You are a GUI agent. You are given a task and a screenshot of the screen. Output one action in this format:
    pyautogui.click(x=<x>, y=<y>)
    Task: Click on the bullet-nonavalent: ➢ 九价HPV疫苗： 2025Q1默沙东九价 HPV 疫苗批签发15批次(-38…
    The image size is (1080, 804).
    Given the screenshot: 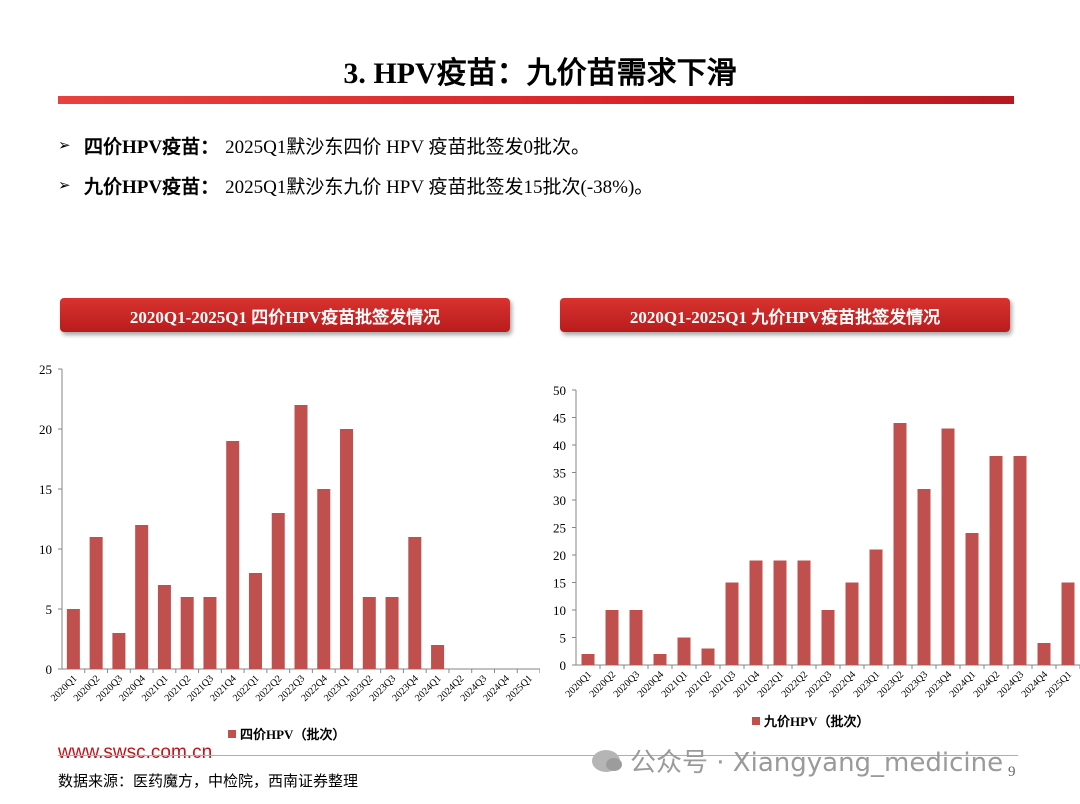 What is the action you would take?
    pyautogui.click(x=355, y=185)
    